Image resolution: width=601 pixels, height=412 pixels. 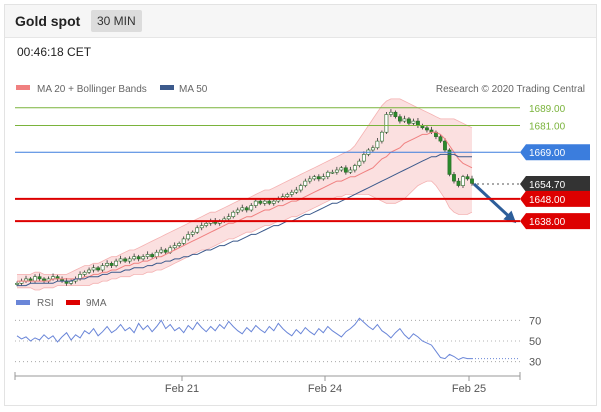 What do you see at coordinates (23, 87) in the screenshot?
I see `ma20-legend-swatch` at bounding box center [23, 87].